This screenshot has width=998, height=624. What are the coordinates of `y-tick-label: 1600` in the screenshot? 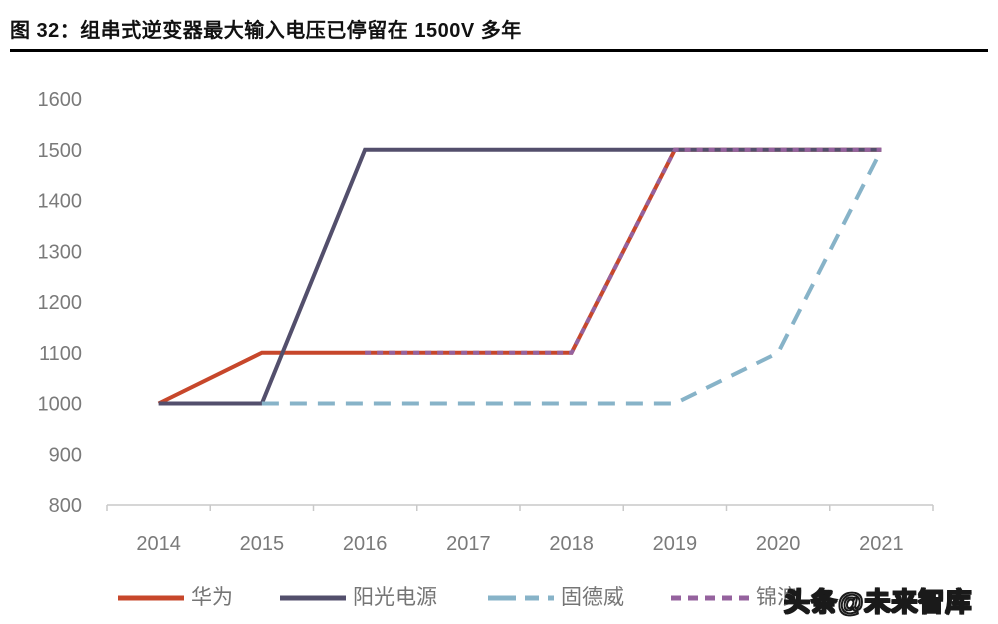 It's located at (60, 100).